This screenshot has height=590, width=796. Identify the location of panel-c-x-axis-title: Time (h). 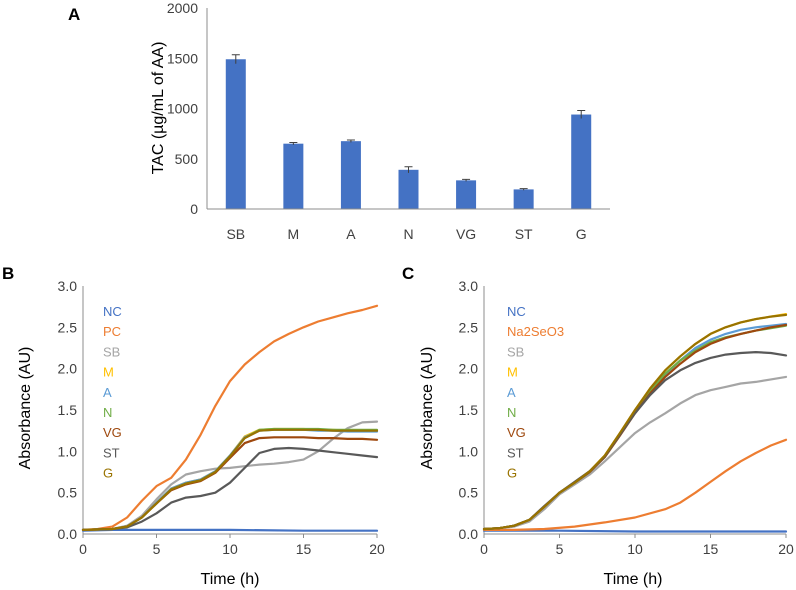
(633, 579).